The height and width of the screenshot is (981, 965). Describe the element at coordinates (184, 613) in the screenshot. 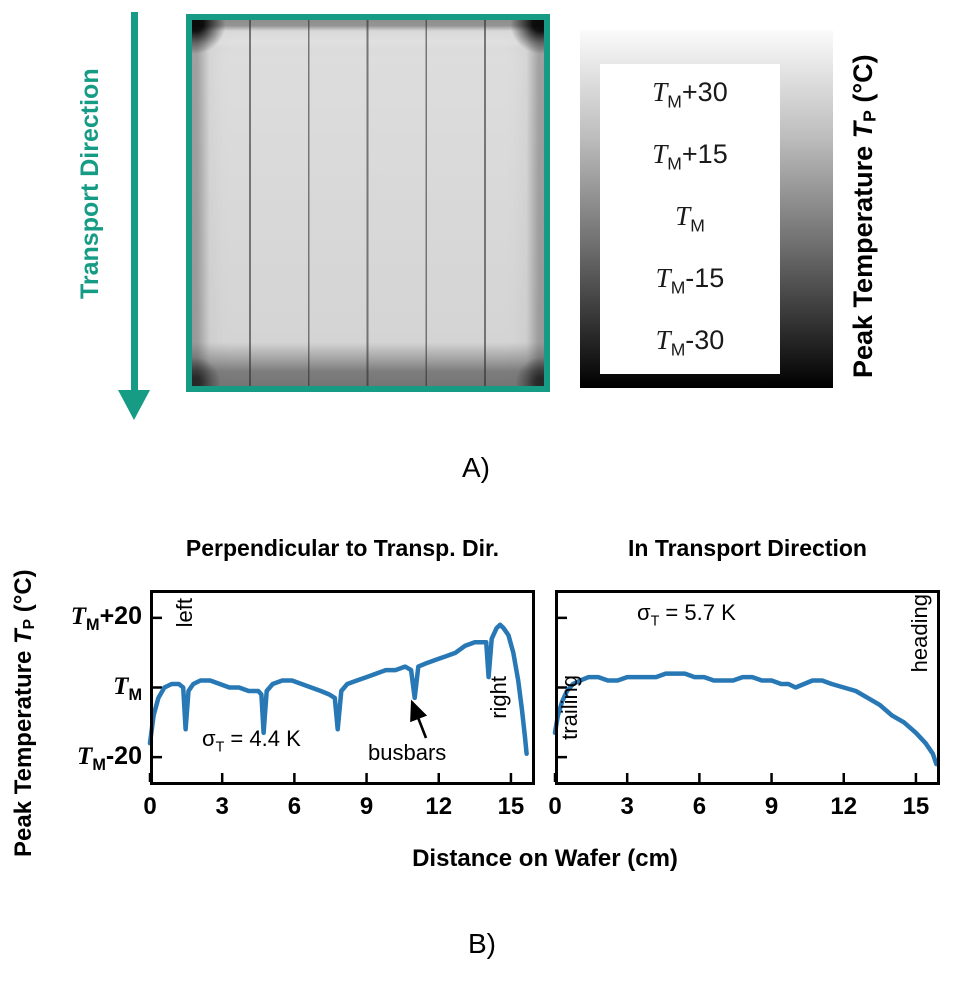

I see `left-edge-annotation: left` at that location.